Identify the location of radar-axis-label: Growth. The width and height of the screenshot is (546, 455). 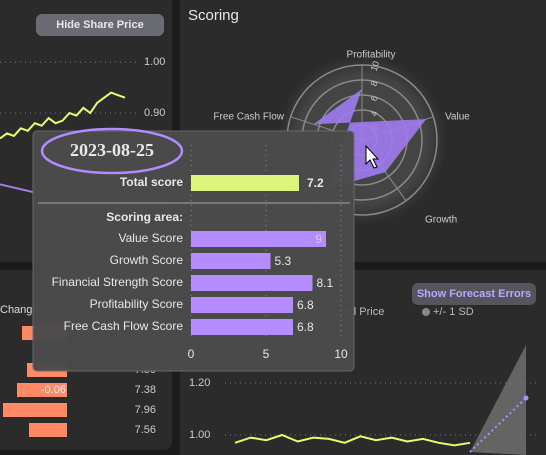
(441, 220).